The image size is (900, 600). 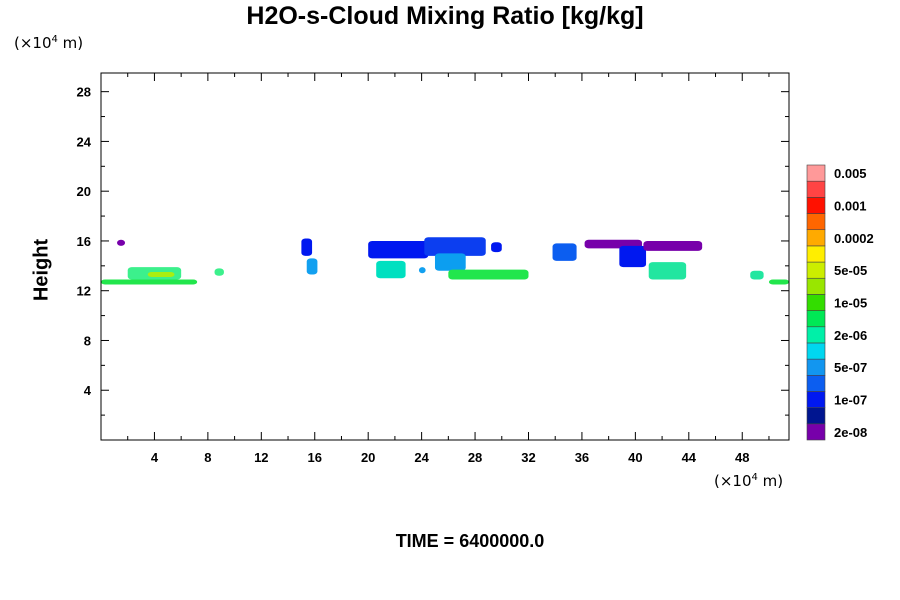 I want to click on y-axis-unit: (×104 m), so click(x=48, y=43).